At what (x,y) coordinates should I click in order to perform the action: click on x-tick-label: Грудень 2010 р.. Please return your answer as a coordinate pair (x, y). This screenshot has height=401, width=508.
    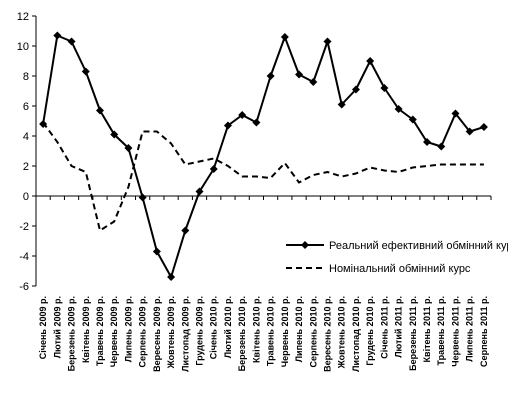
    Looking at the image, I should click on (370, 331).